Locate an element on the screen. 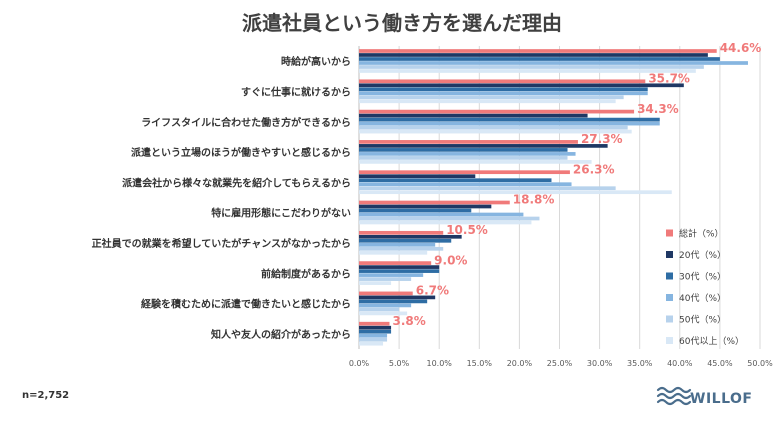  category-label: 正社員での就業を希望していたがチャンスがなかったから is located at coordinates (221, 243).